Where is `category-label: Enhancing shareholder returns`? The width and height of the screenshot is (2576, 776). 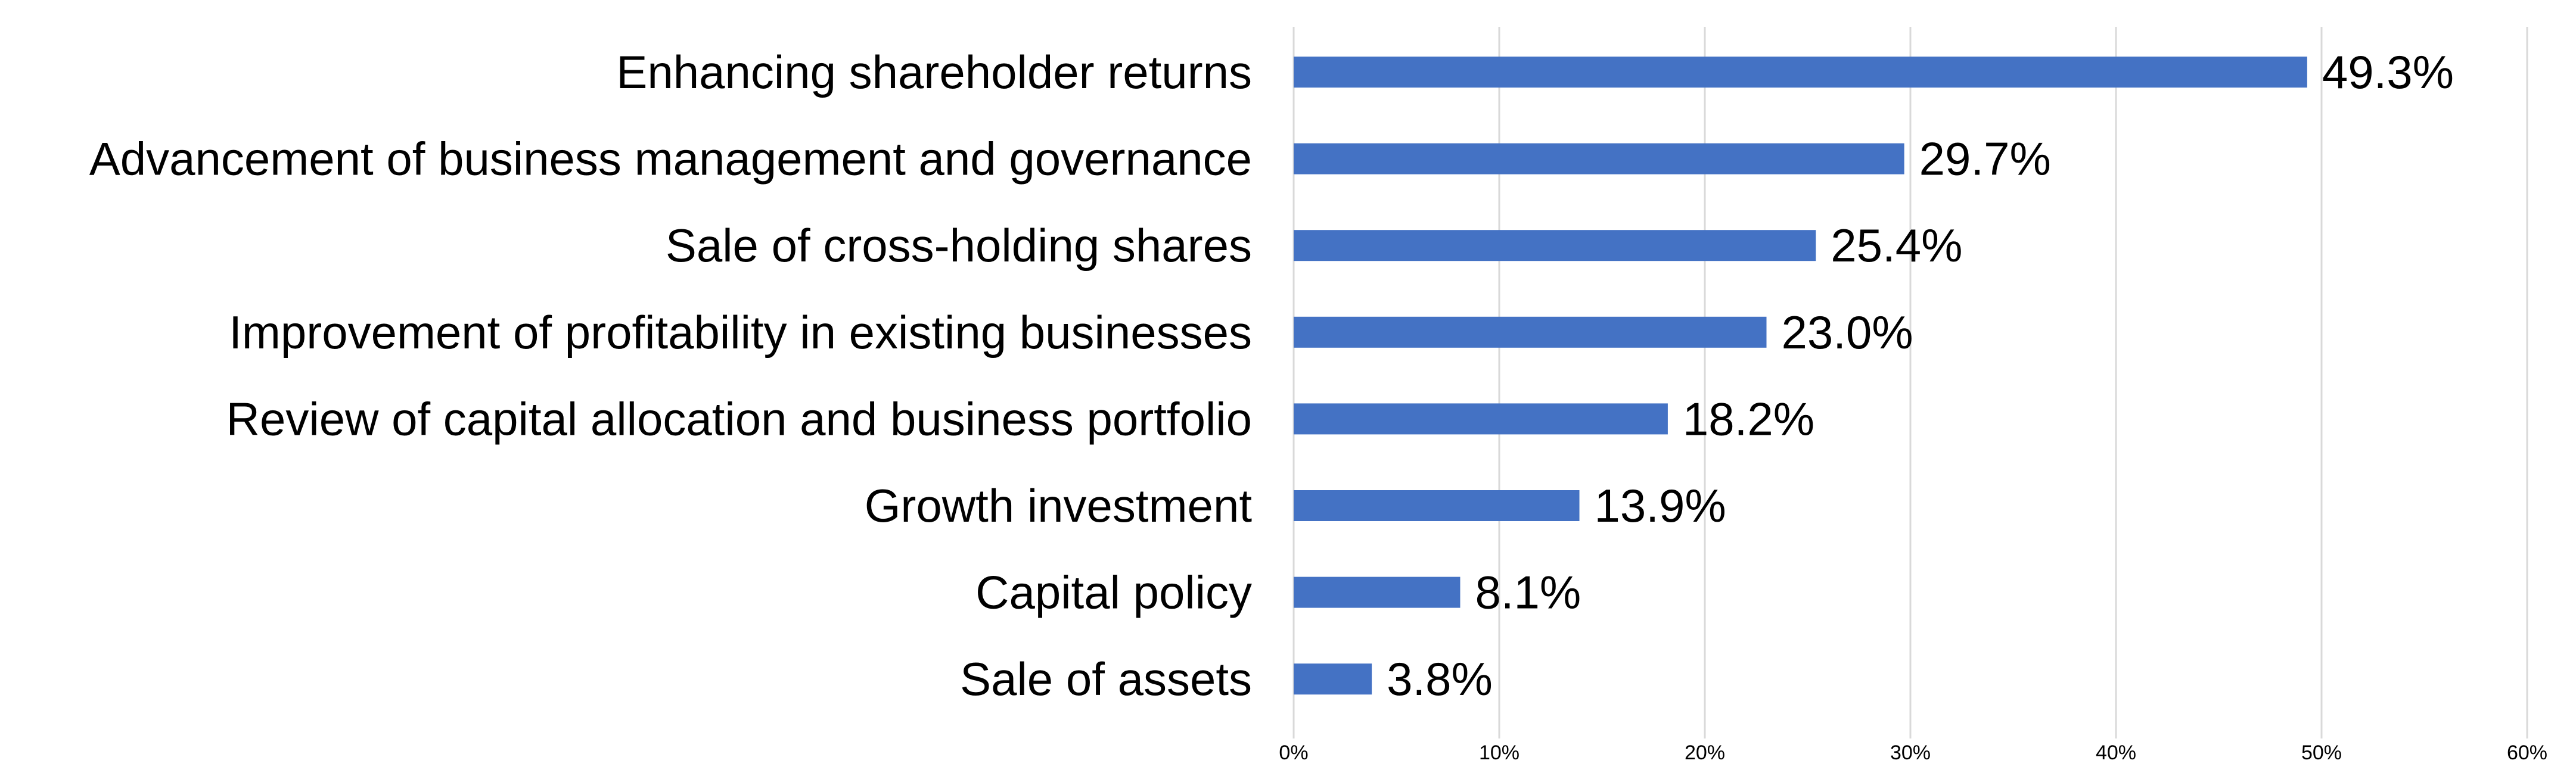 category-label: Enhancing shareholder returns is located at coordinates (934, 72).